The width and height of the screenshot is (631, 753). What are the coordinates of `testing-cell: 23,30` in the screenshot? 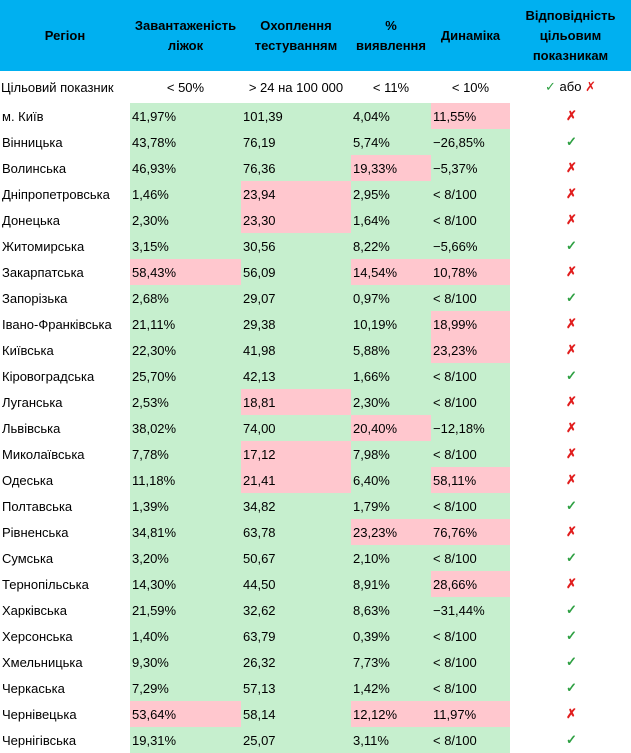 It's located at (296, 220).